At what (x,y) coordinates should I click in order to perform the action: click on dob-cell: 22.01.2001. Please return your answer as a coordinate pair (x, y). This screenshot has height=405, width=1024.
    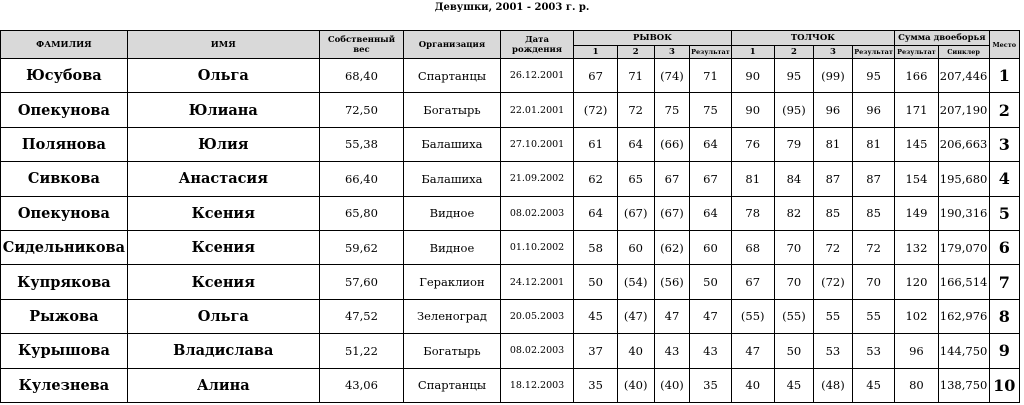
    Looking at the image, I should click on (537, 110).